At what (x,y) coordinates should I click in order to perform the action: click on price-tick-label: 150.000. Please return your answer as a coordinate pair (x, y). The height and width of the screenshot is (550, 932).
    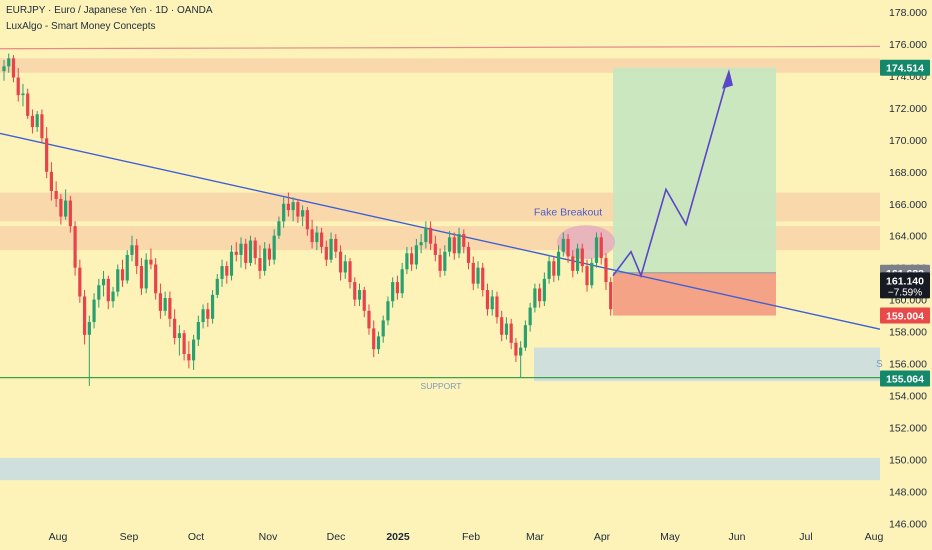
    Looking at the image, I should click on (908, 460).